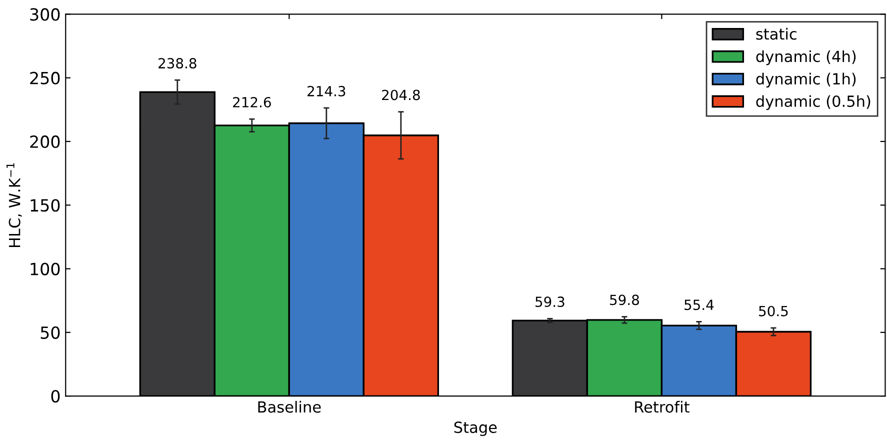 This screenshot has height=443, width=887. Describe the element at coordinates (624, 300) in the screenshot. I see `data-label: 59.8` at that location.